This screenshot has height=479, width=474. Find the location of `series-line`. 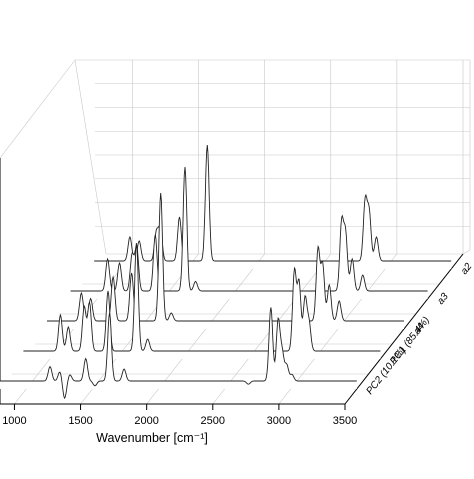

series-line is located at coordinates (178, 353).